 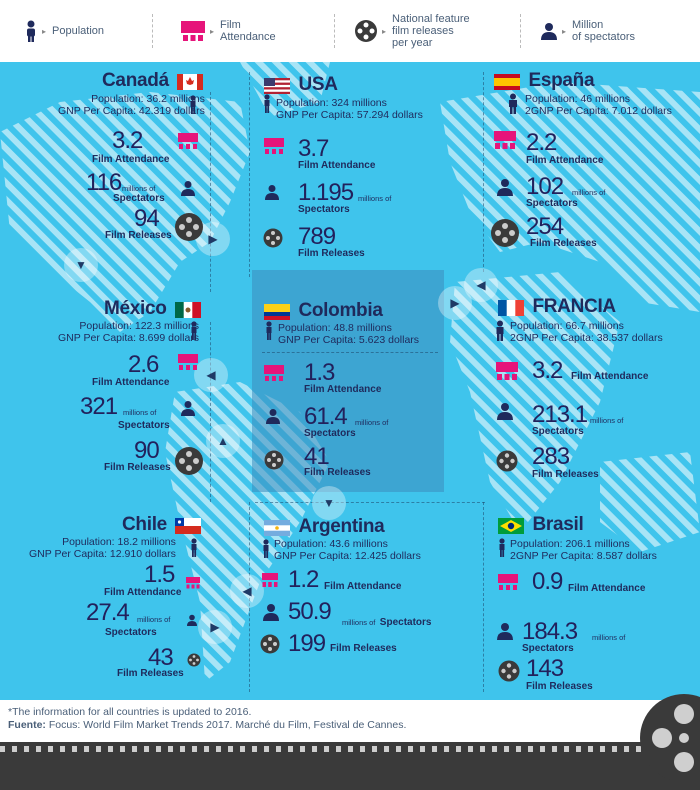 I want to click on population-text: Population: 66.7 millions, so click(x=567, y=326).